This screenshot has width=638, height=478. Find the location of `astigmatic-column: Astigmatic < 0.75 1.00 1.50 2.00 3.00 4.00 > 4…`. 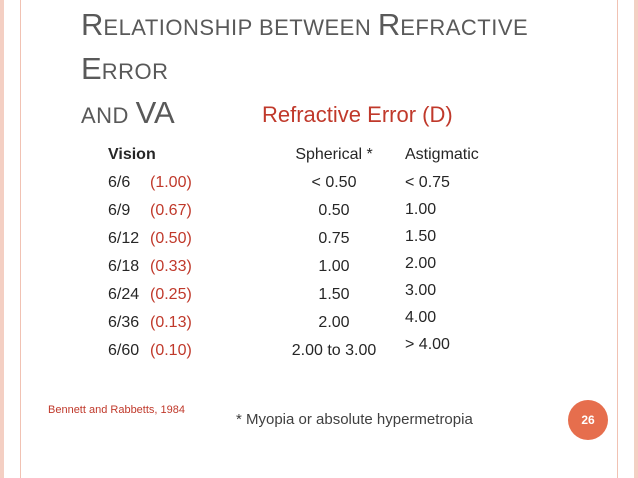

astigmatic-column: Astigmatic < 0.75 1.00 1.50 2.00 3.00 4.00 > 4… is located at coordinates (442, 249).